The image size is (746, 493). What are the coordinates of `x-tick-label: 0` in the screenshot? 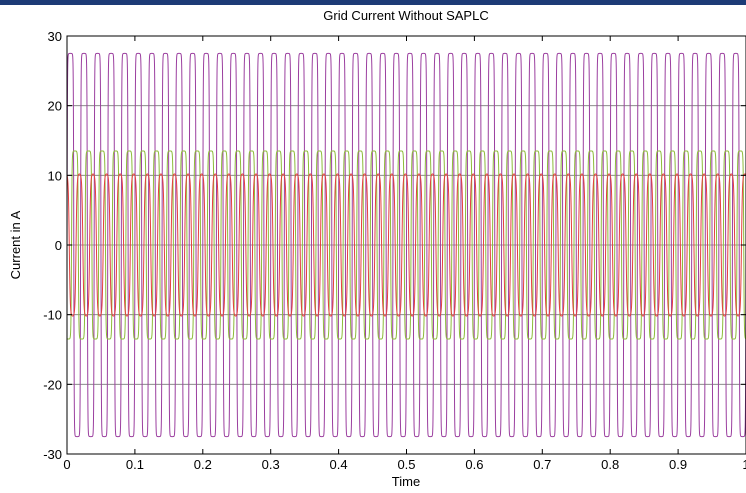 It's located at (66, 464).